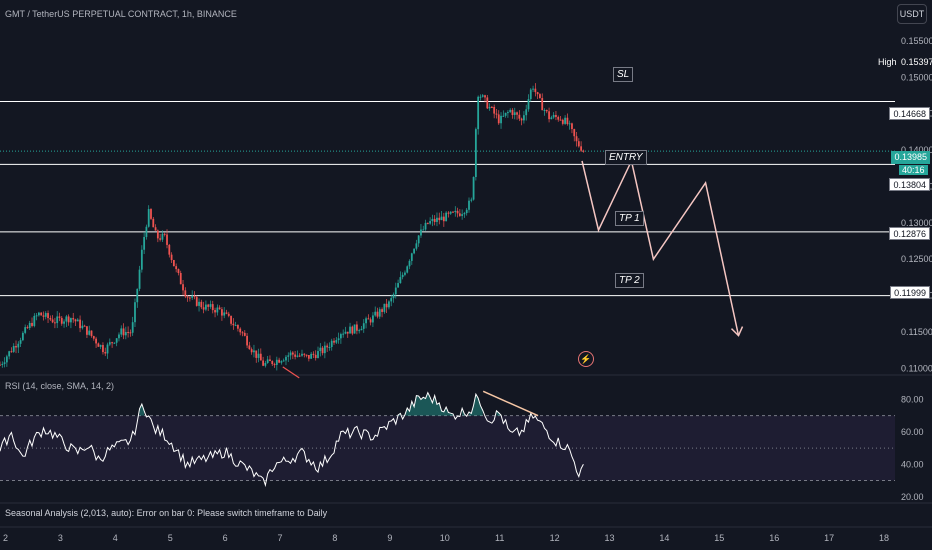 This screenshot has width=932, height=550. I want to click on lightning-icon: ⚡, so click(586, 359).